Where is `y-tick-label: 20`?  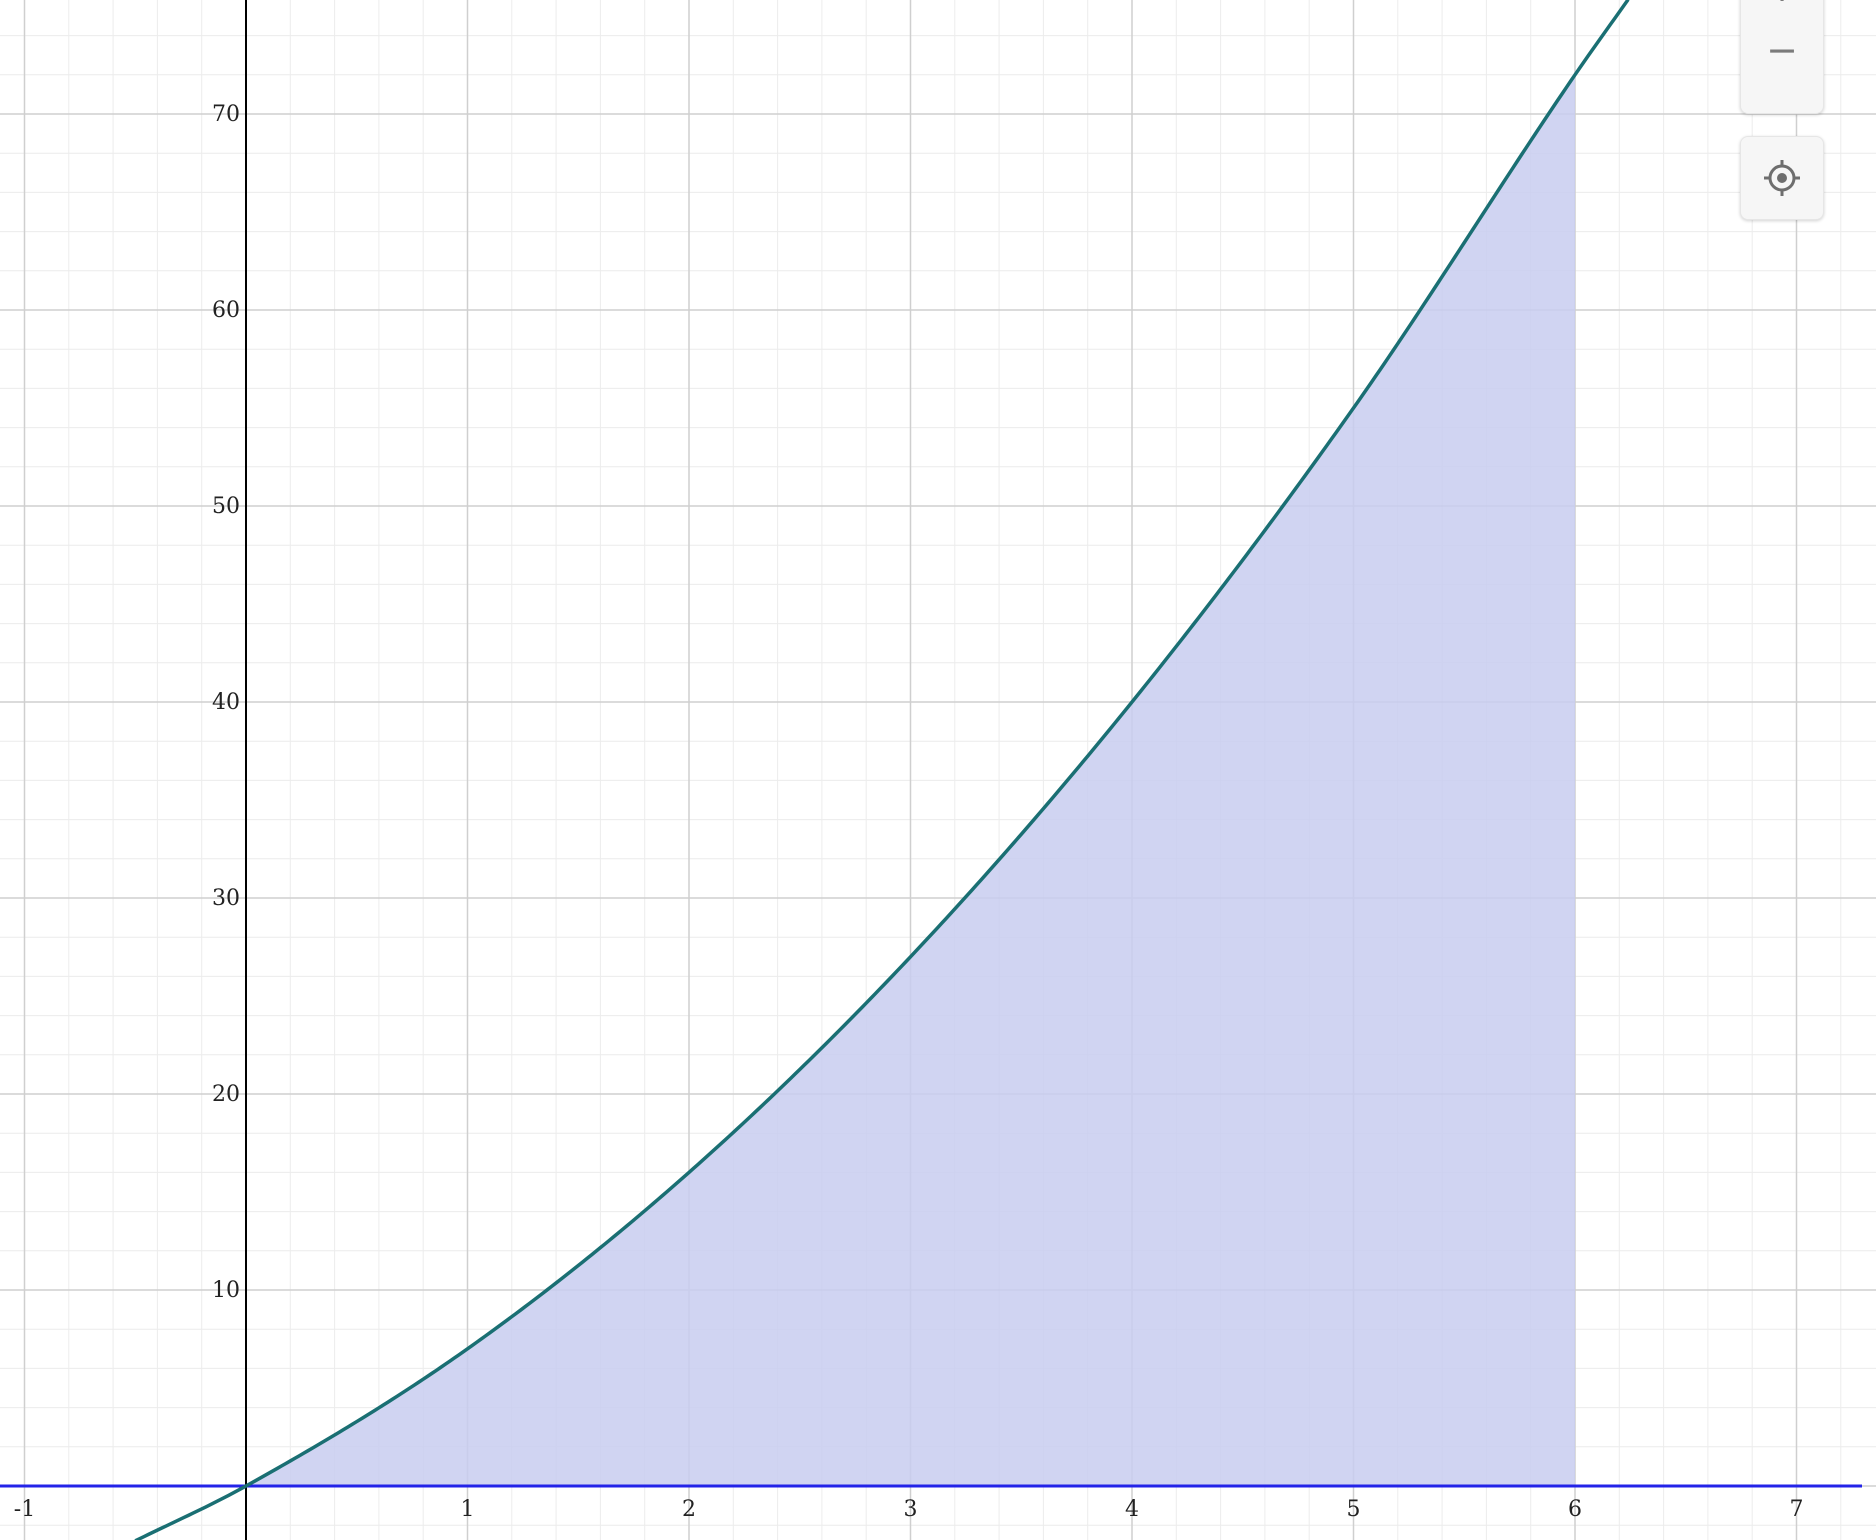 y-tick-label: 20 is located at coordinates (226, 1094).